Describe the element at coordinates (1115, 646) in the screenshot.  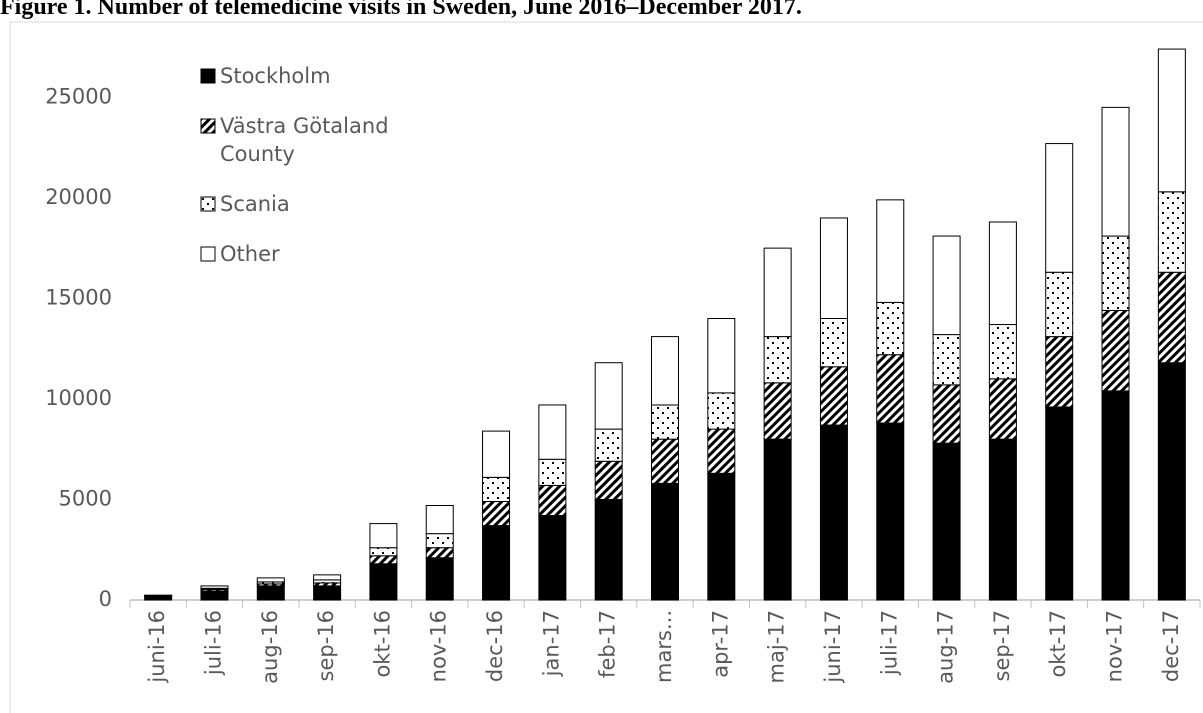
I see `x-tick-label: nov-17` at that location.